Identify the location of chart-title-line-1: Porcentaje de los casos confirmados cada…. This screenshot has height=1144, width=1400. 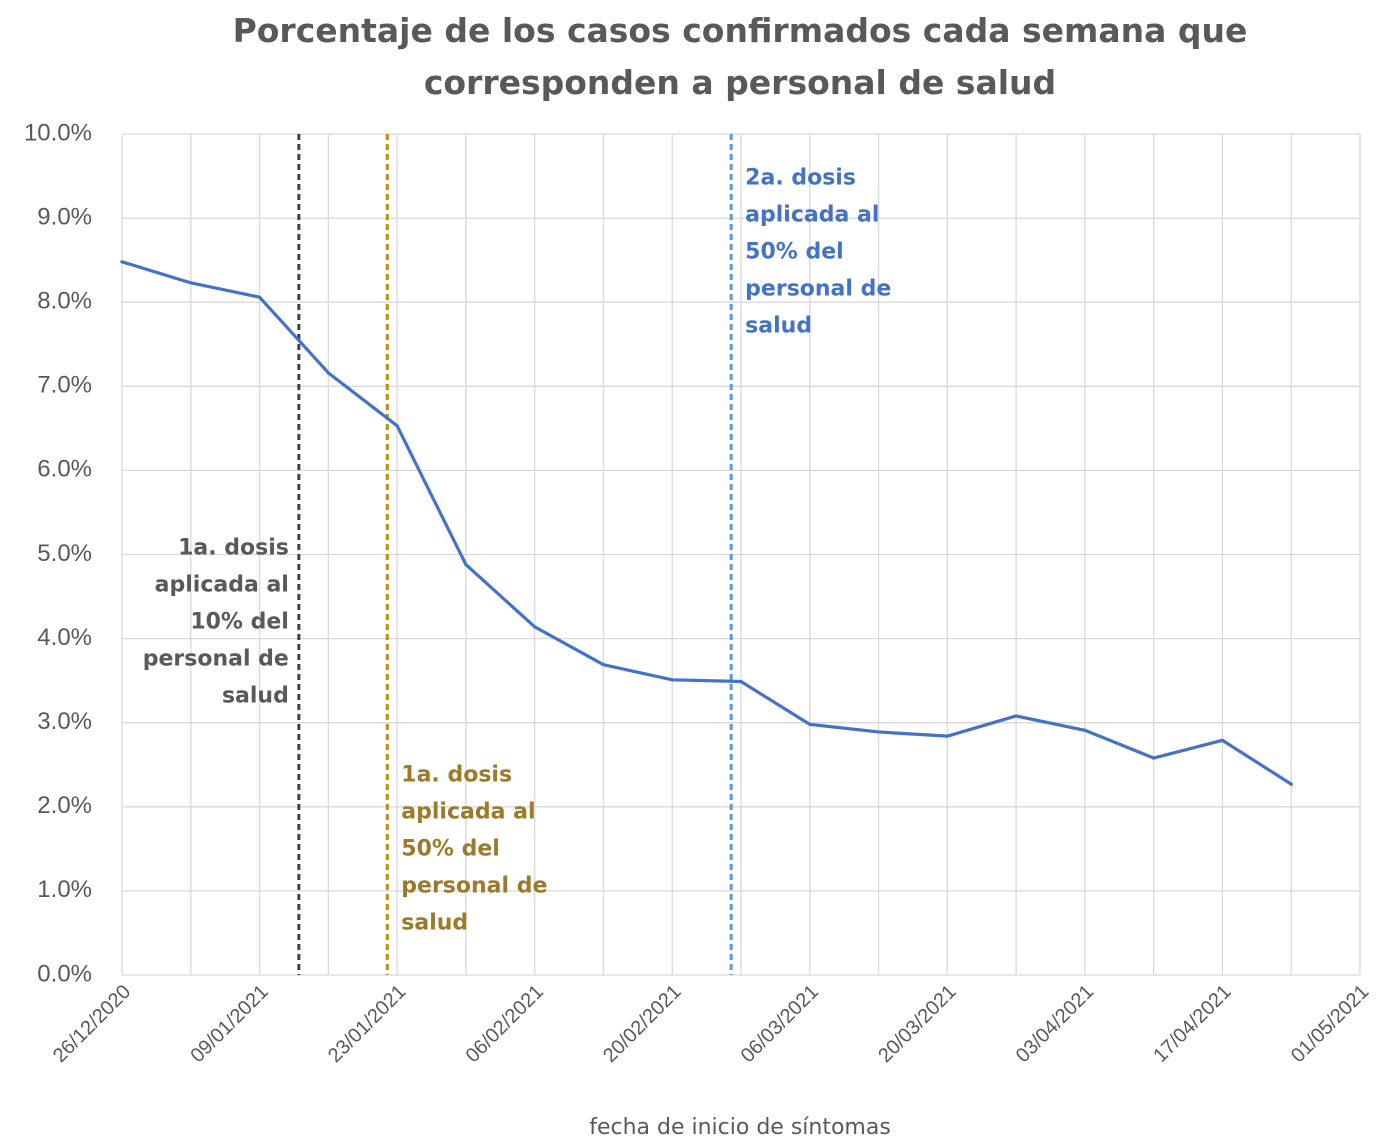
(740, 30).